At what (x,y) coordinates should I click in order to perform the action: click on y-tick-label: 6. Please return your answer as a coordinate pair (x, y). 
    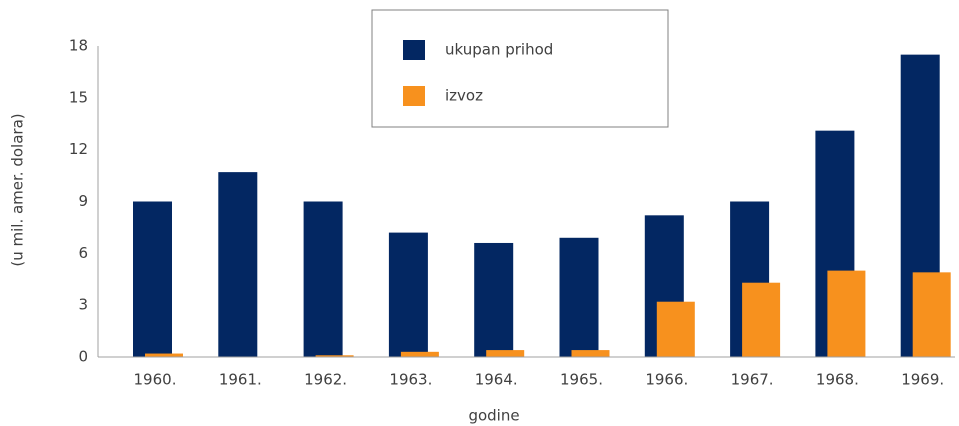
    Looking at the image, I should click on (83, 253).